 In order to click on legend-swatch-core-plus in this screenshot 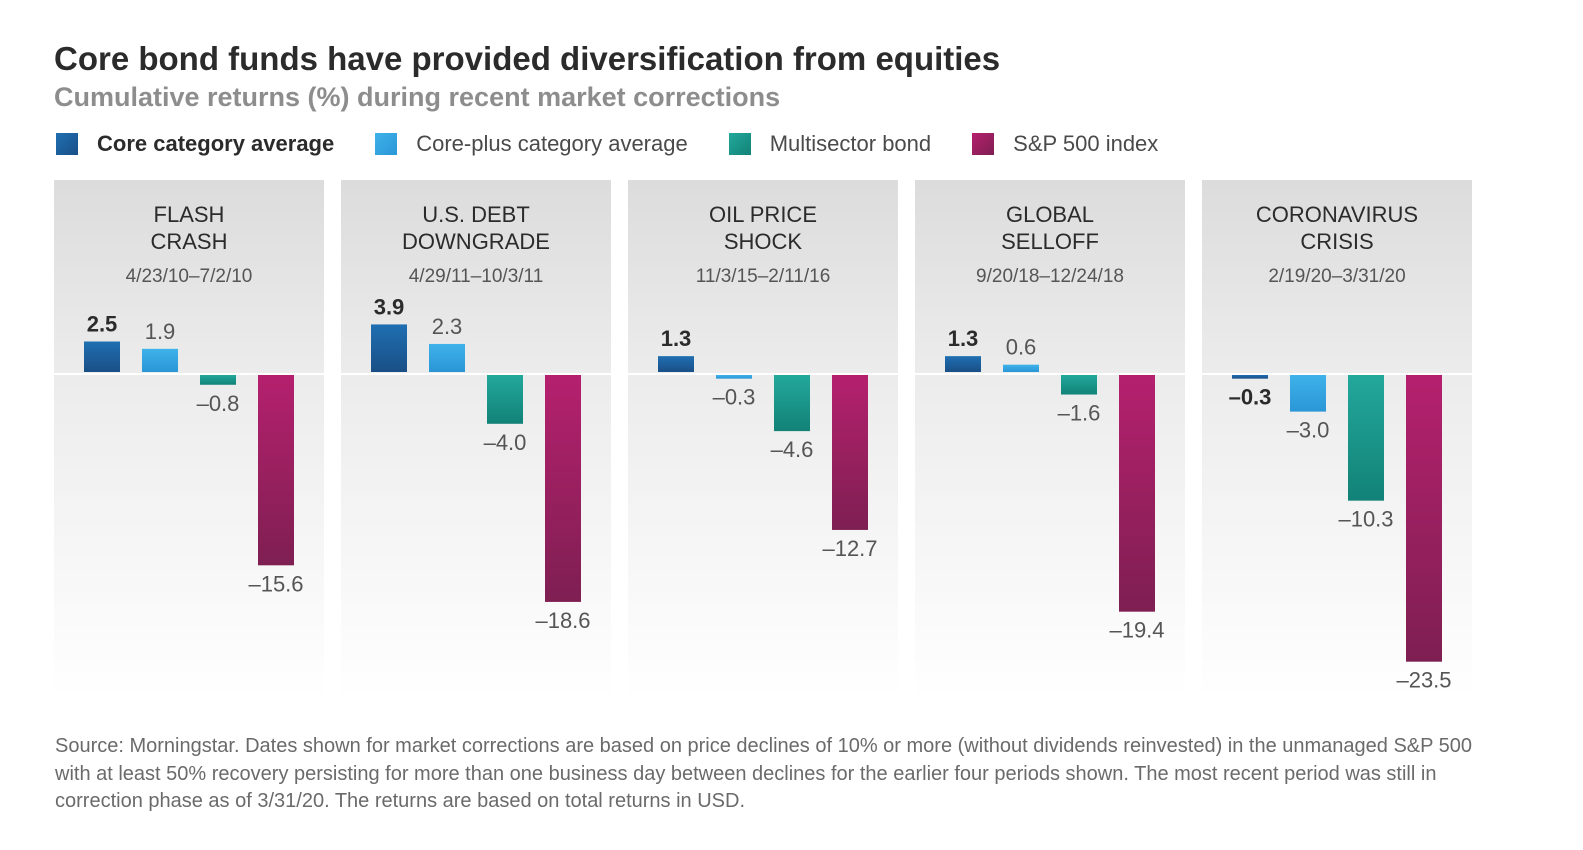, I will do `click(386, 144)`.